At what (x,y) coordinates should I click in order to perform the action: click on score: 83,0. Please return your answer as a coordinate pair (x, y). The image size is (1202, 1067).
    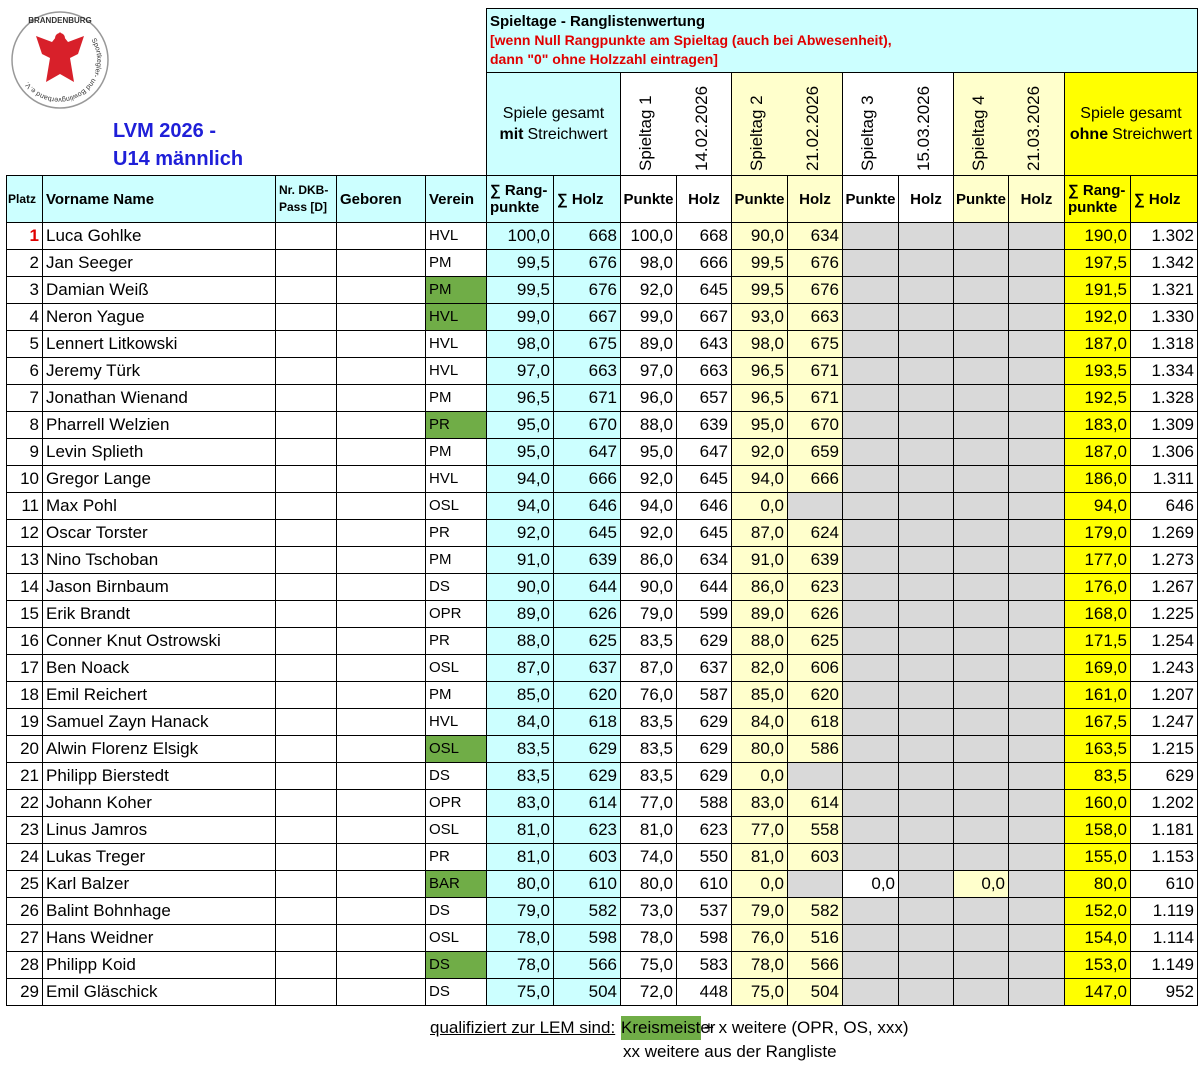
    Looking at the image, I should click on (520, 803).